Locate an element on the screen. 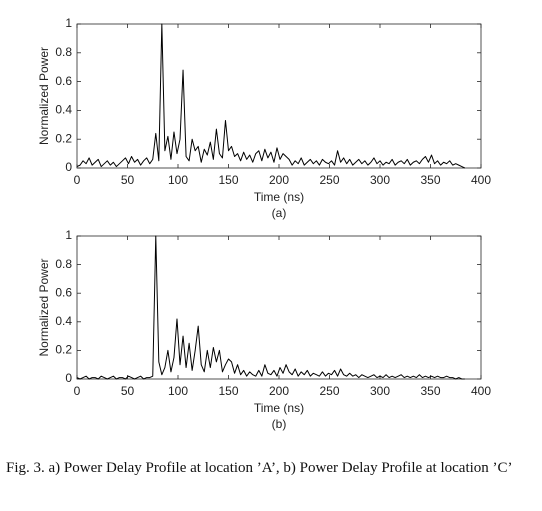  panel-label: (b) is located at coordinates (279, 424).